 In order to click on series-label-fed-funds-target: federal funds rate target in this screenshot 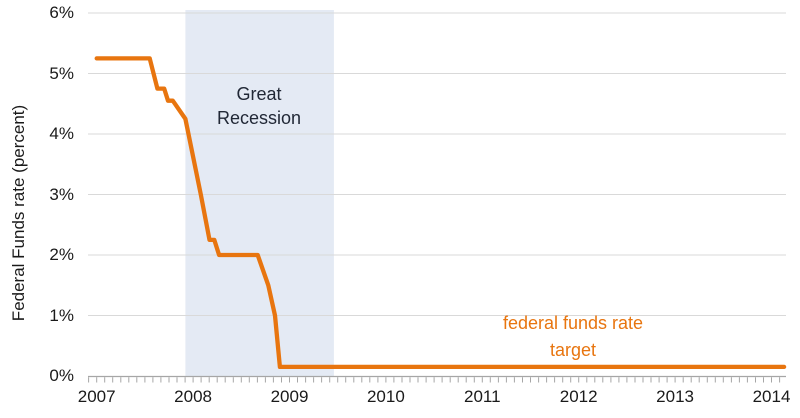, I will do `click(573, 336)`.